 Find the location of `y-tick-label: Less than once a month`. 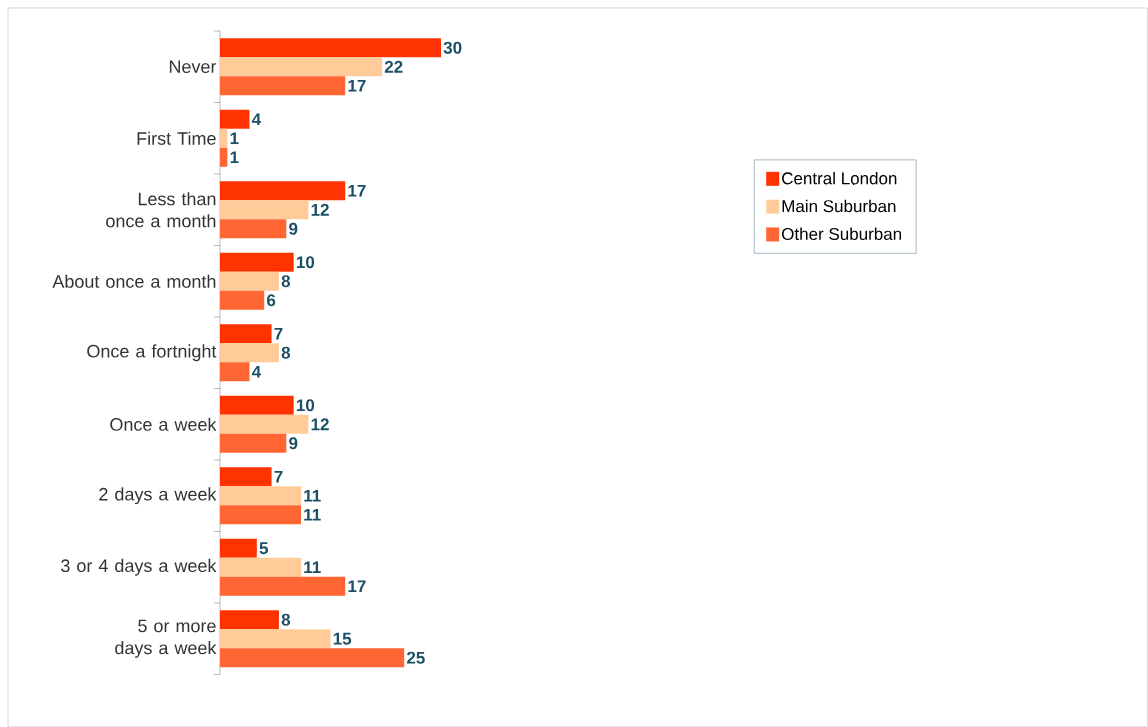

y-tick-label: Less than once a month is located at coordinates (161, 210).